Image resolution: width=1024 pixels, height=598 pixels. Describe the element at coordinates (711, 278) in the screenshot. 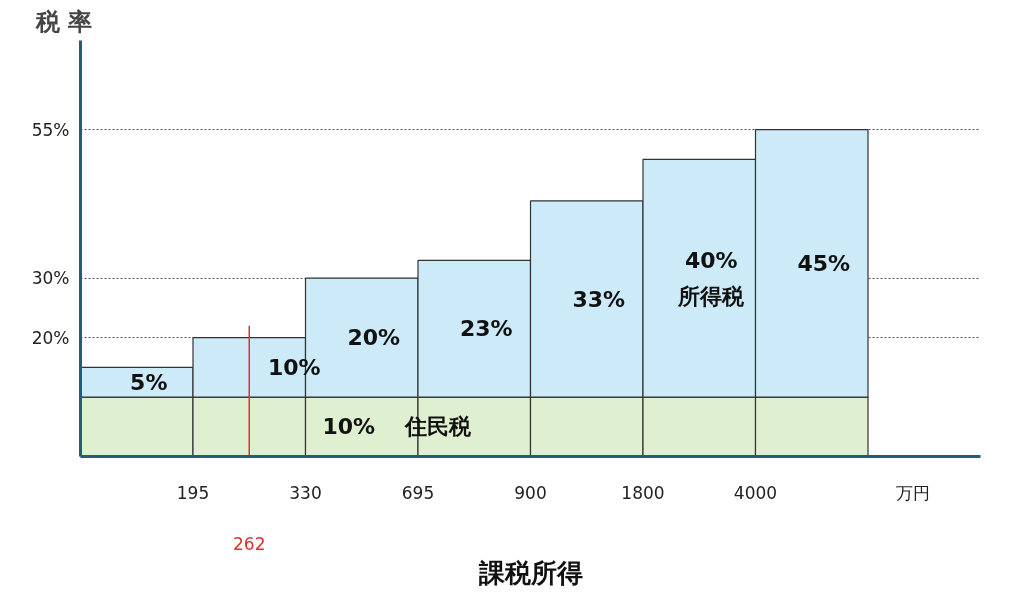

I see `data-label: 40% 所得税` at that location.